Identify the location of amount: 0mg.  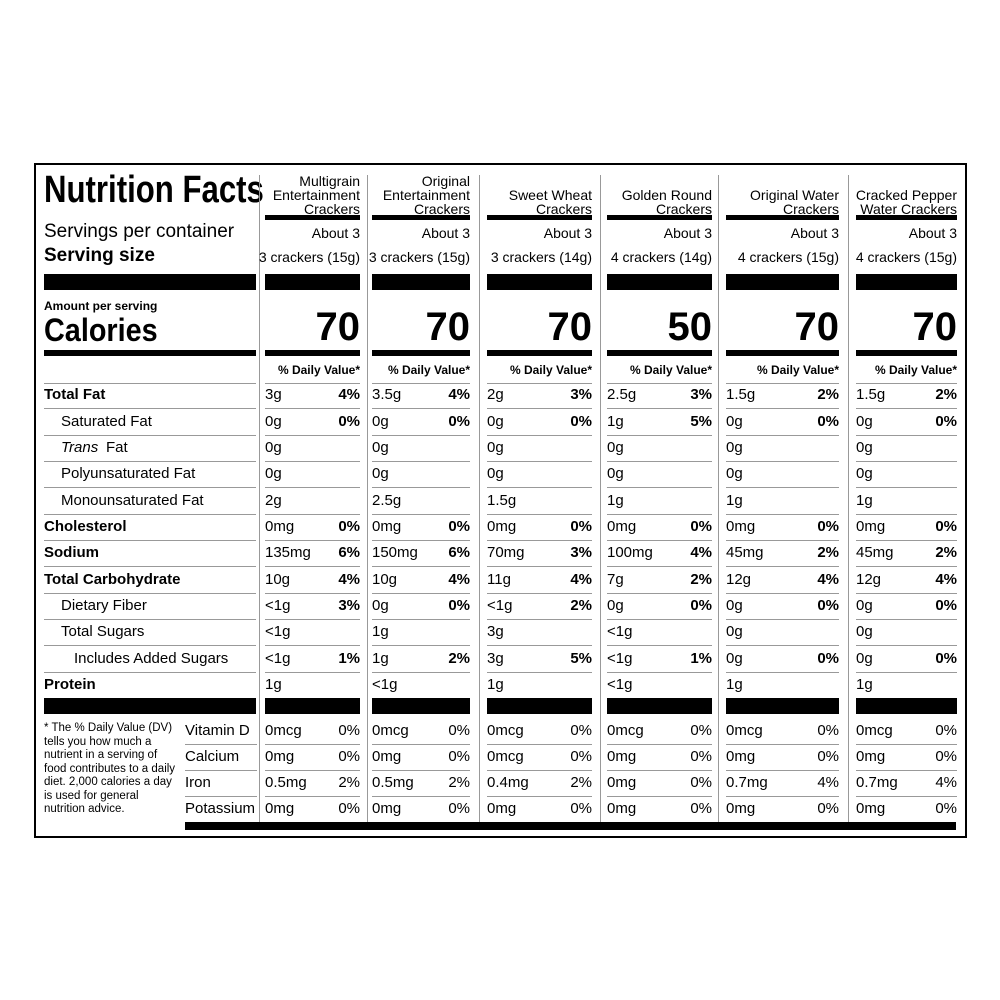
(741, 526).